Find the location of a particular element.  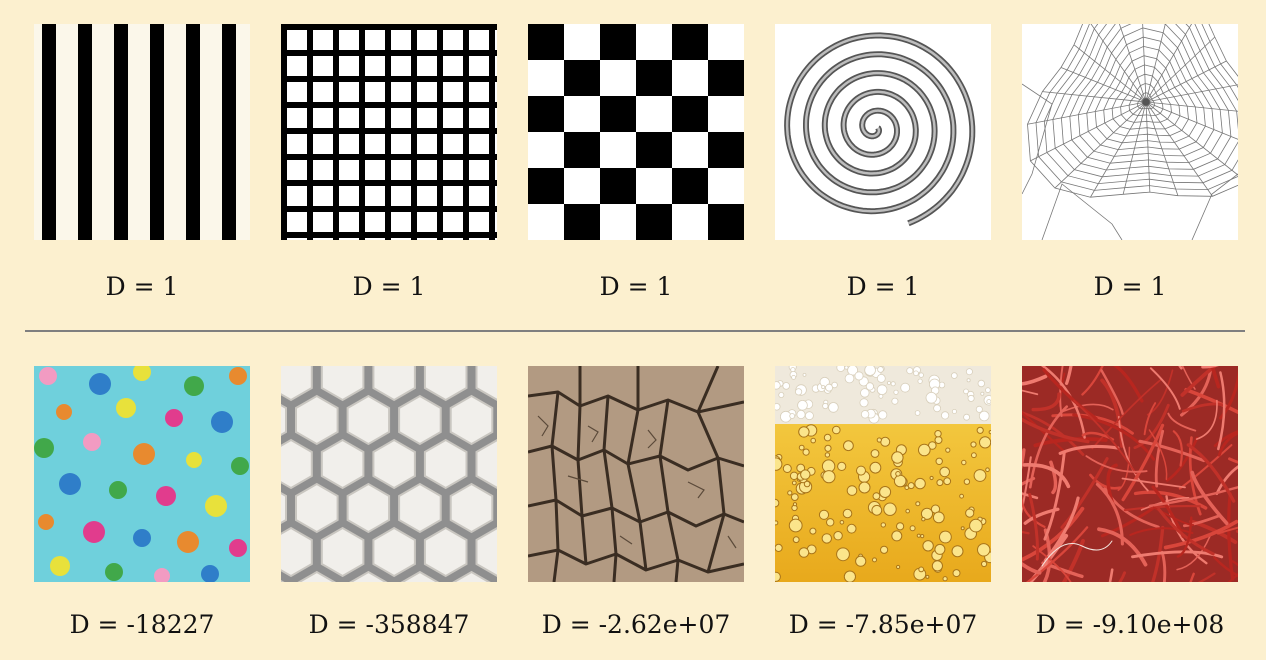

tile-label: D = -7.85e+07 is located at coordinates (883, 624).